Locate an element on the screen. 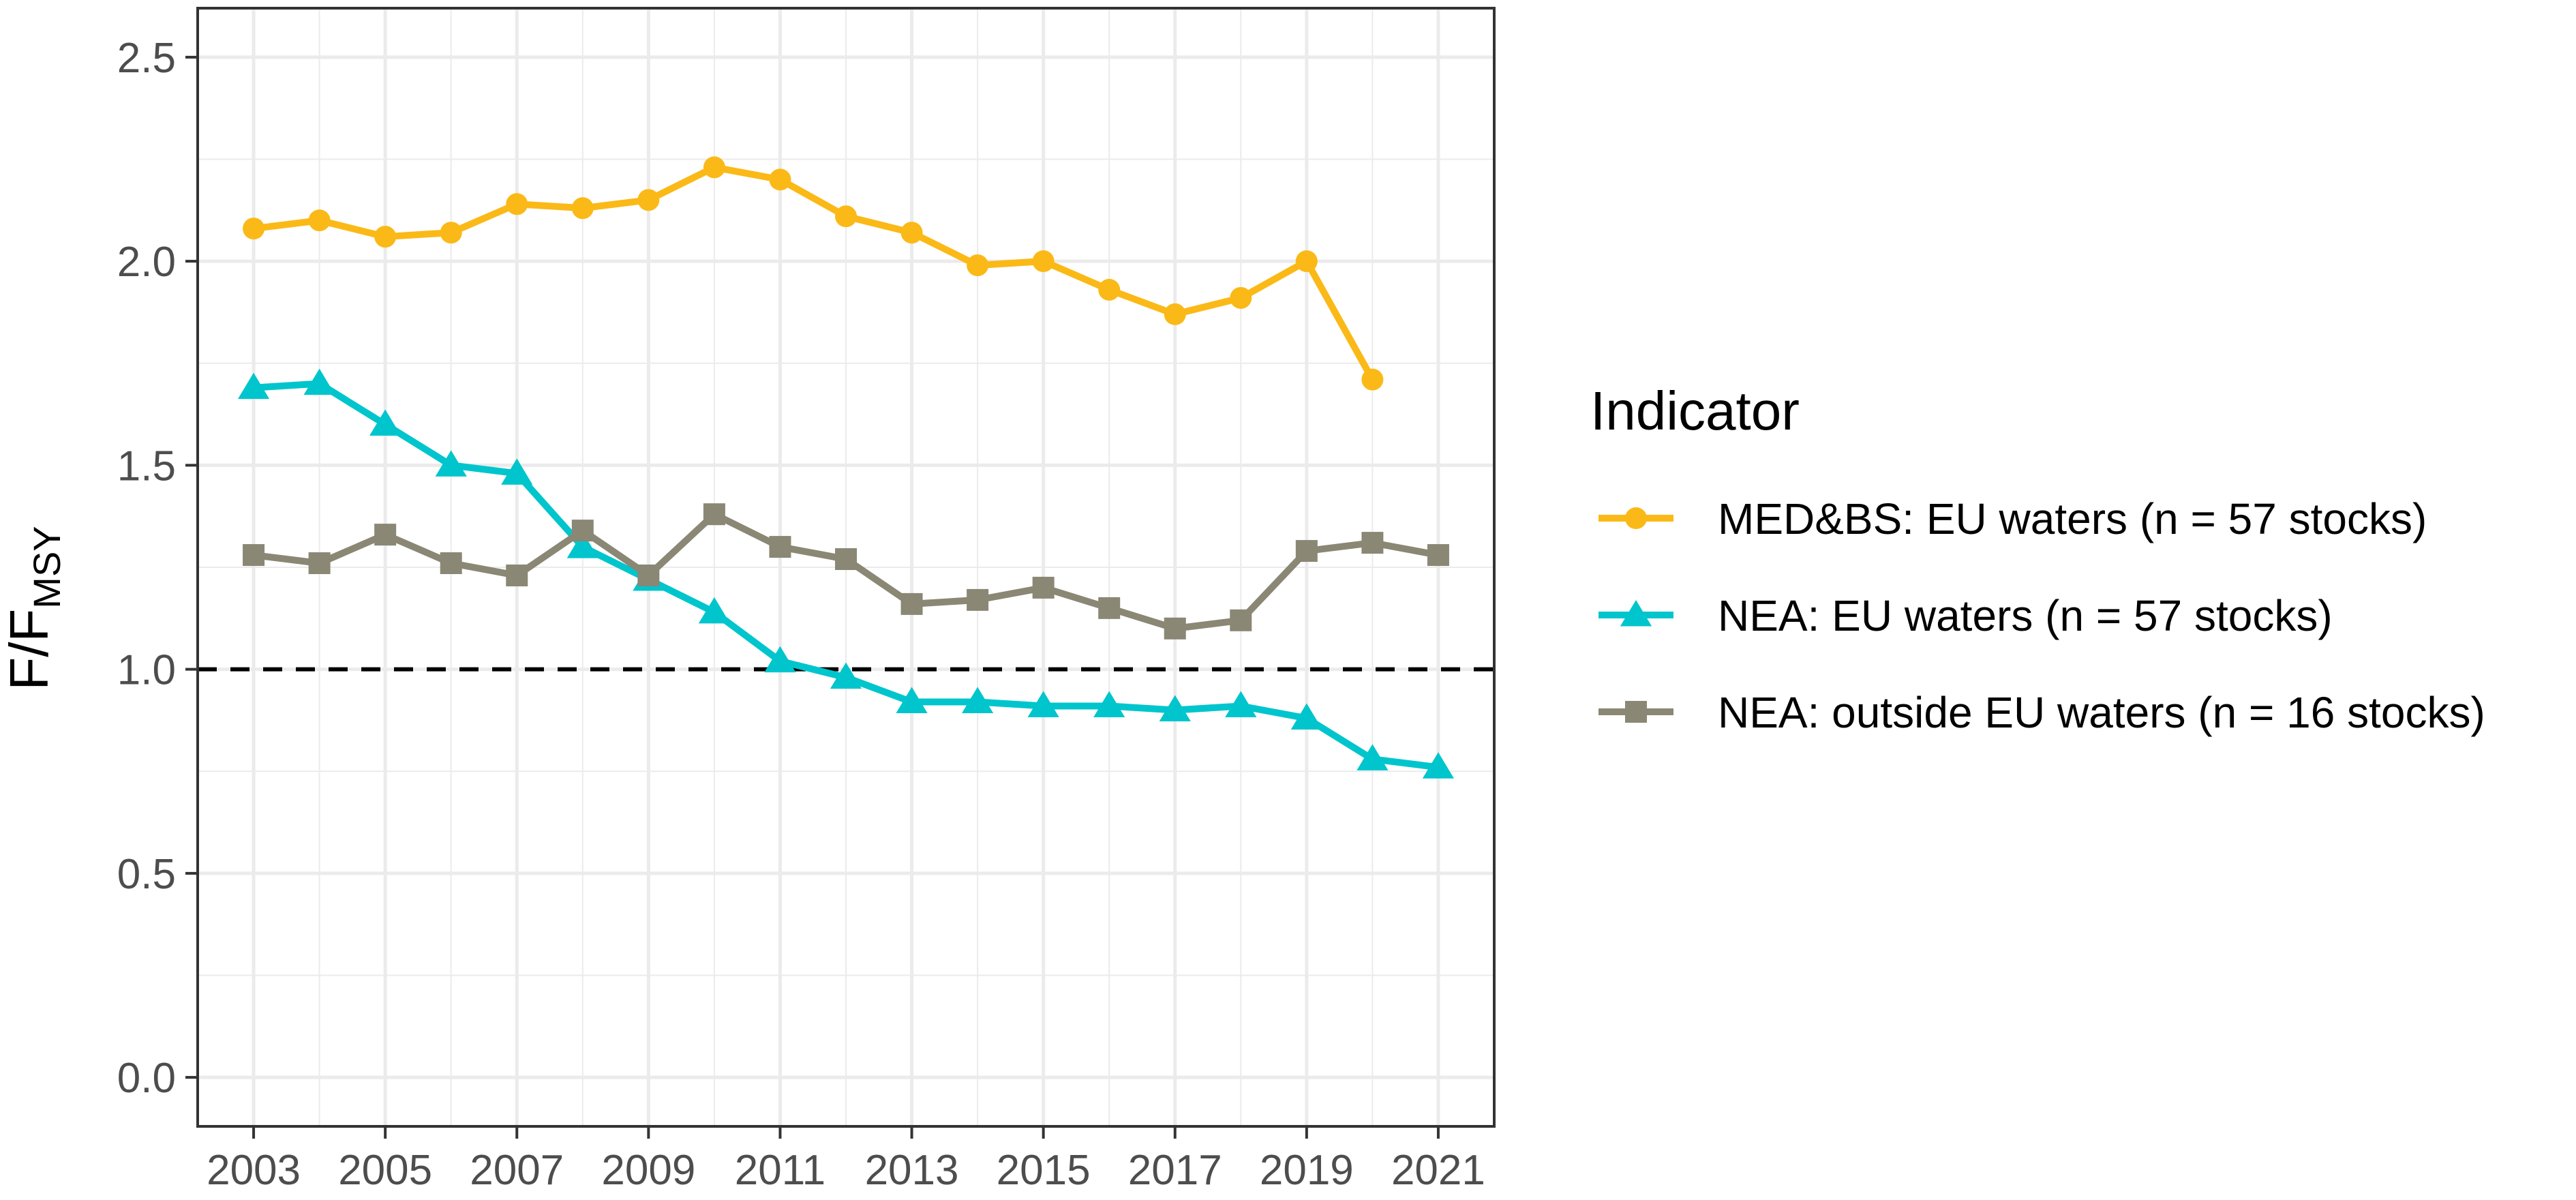 The height and width of the screenshot is (1200, 2576). x-tick-label: 2019 is located at coordinates (1307, 1170).